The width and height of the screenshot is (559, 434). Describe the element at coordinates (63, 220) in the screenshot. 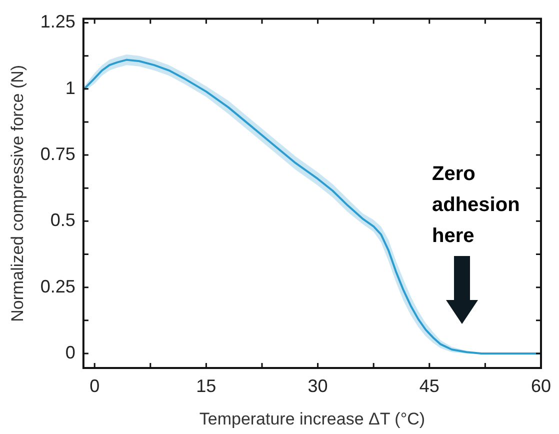

I see `y-tick-label: 0.5` at that location.